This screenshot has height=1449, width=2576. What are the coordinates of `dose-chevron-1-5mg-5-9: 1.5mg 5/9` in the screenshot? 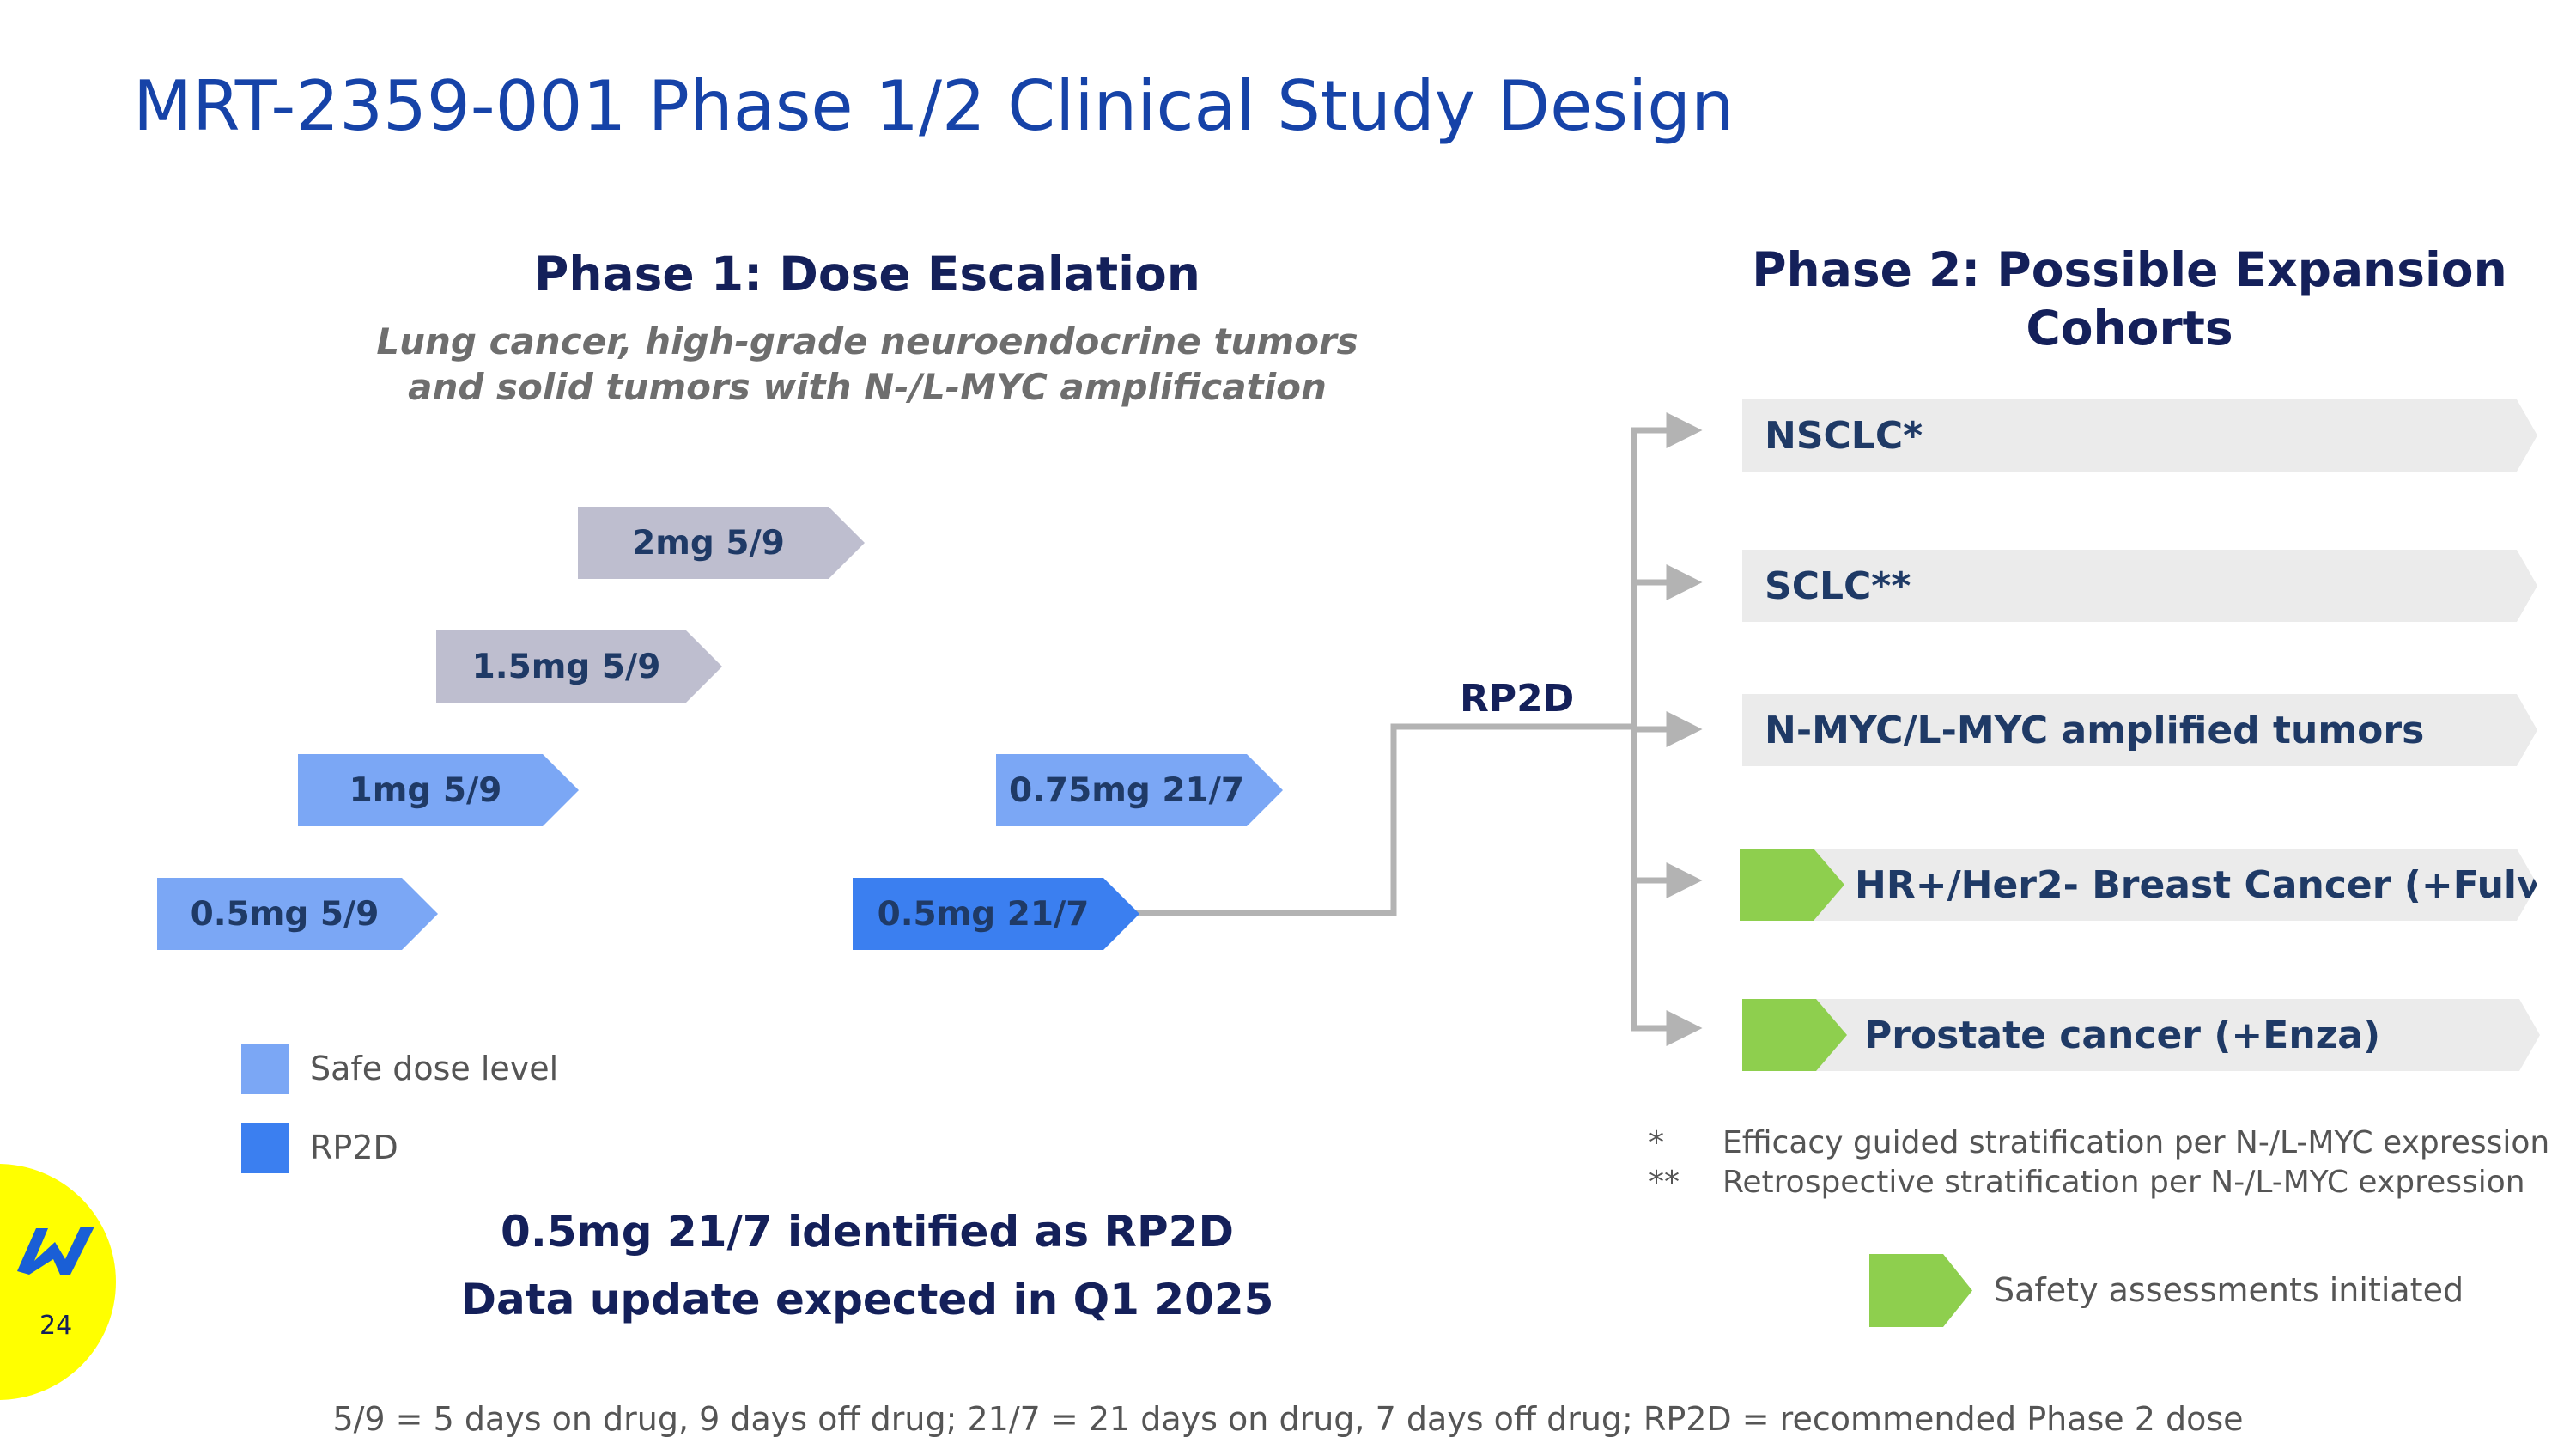 It's located at (579, 666).